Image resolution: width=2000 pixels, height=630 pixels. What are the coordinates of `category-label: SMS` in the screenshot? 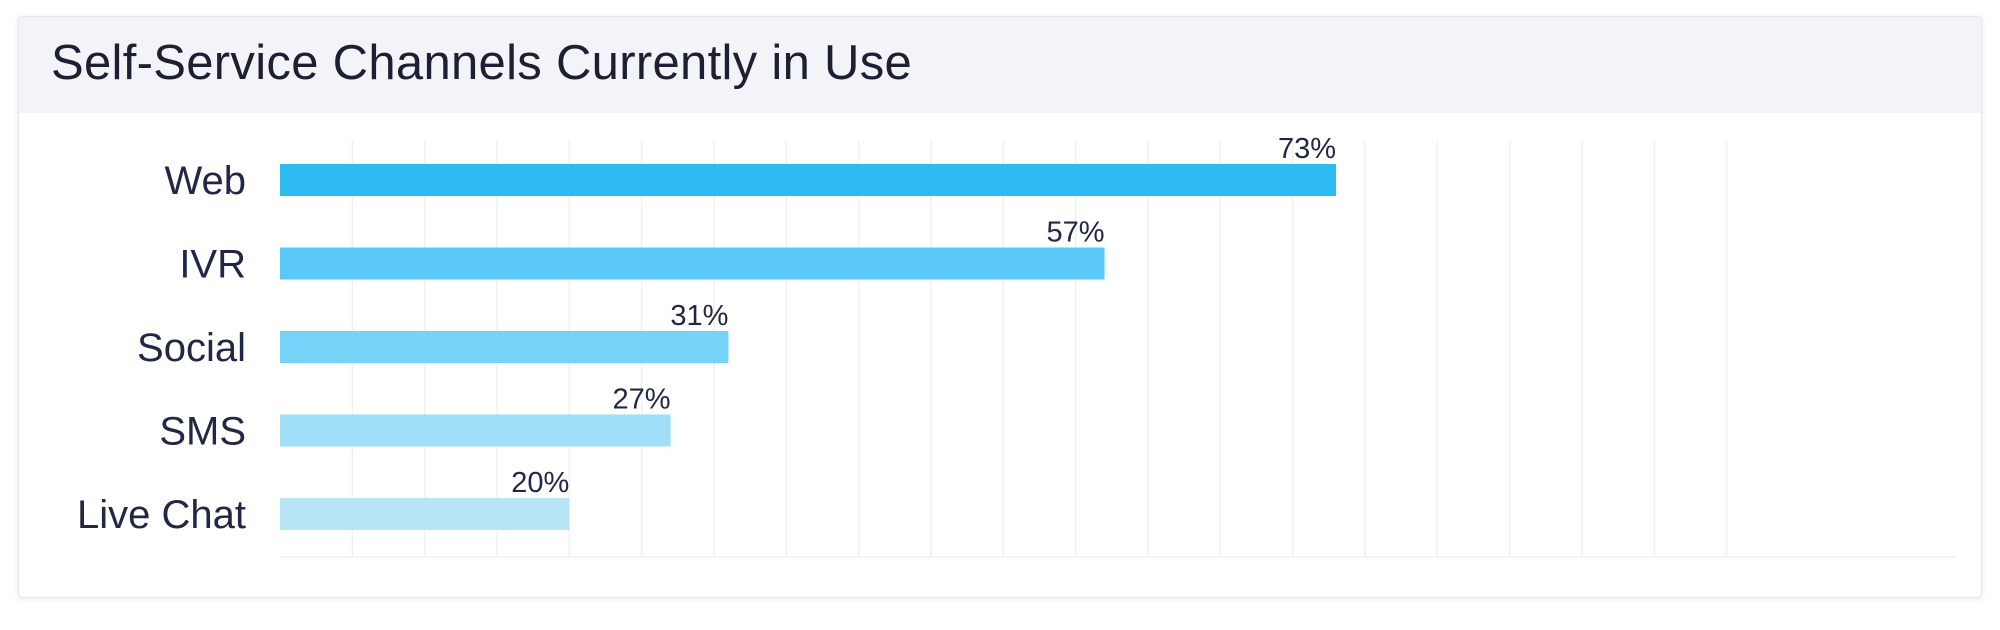 It's located at (202, 432).